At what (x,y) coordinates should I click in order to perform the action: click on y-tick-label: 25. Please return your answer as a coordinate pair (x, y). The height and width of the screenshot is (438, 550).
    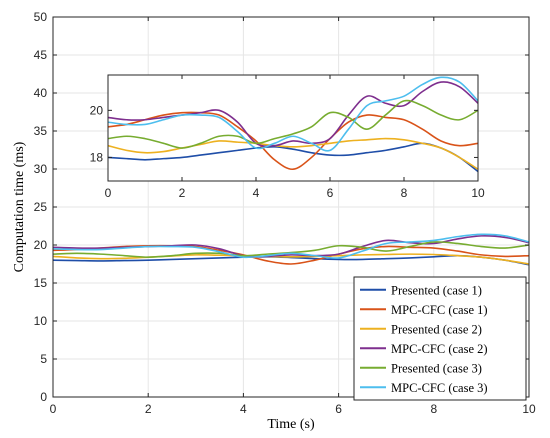
    Looking at the image, I should click on (41, 207).